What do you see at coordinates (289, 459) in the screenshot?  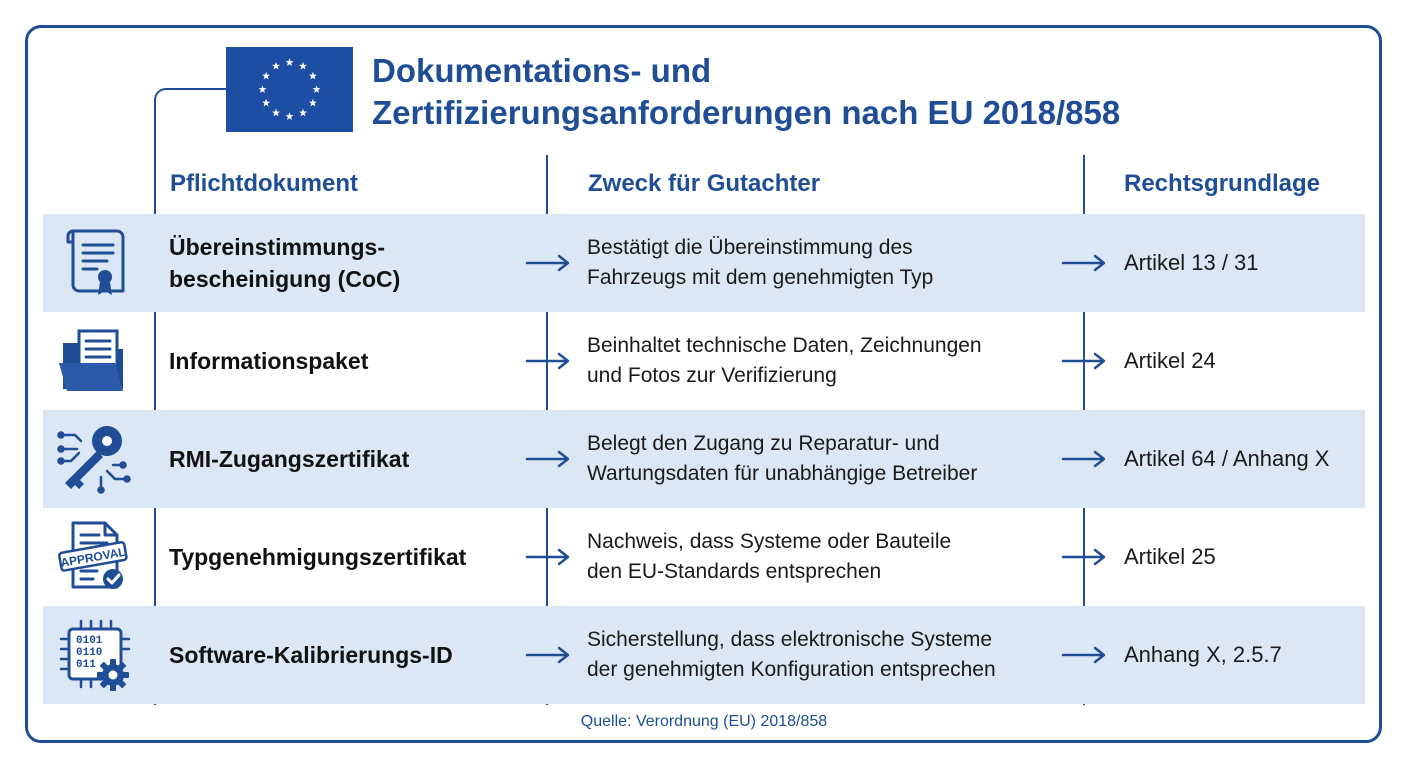 I see `document-name: RMI-Zugangszertifikat` at bounding box center [289, 459].